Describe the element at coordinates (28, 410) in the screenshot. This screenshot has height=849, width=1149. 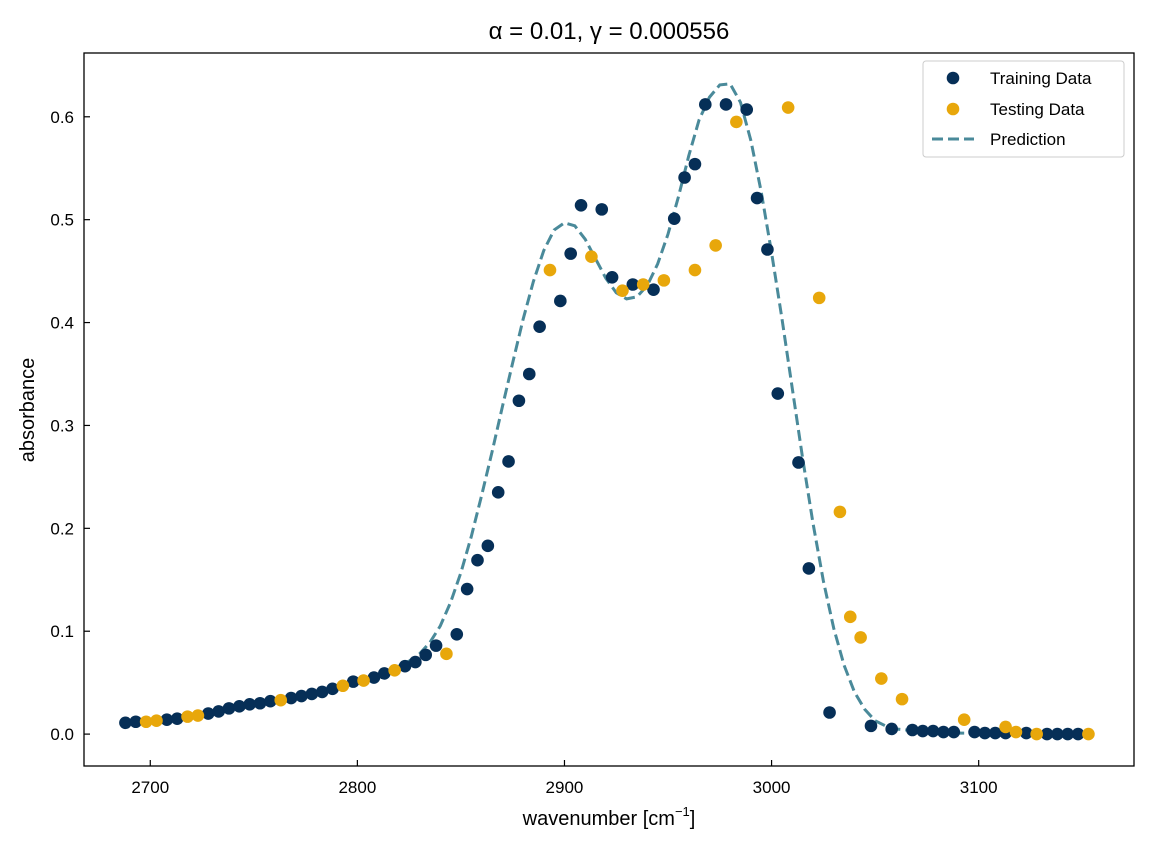
I see `y-axis-label: absorbance` at that location.